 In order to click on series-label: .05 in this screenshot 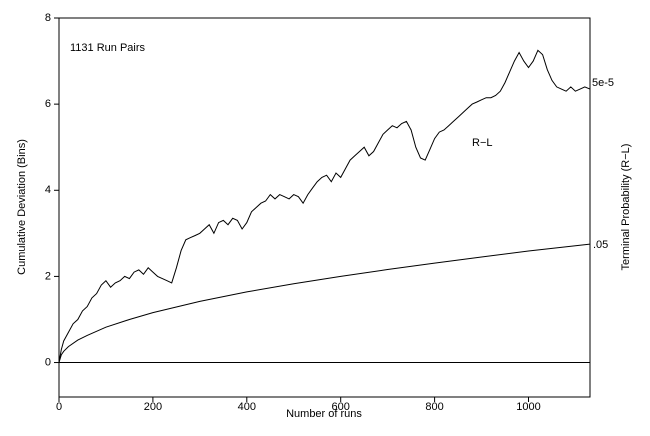, I will do `click(600, 245)`.